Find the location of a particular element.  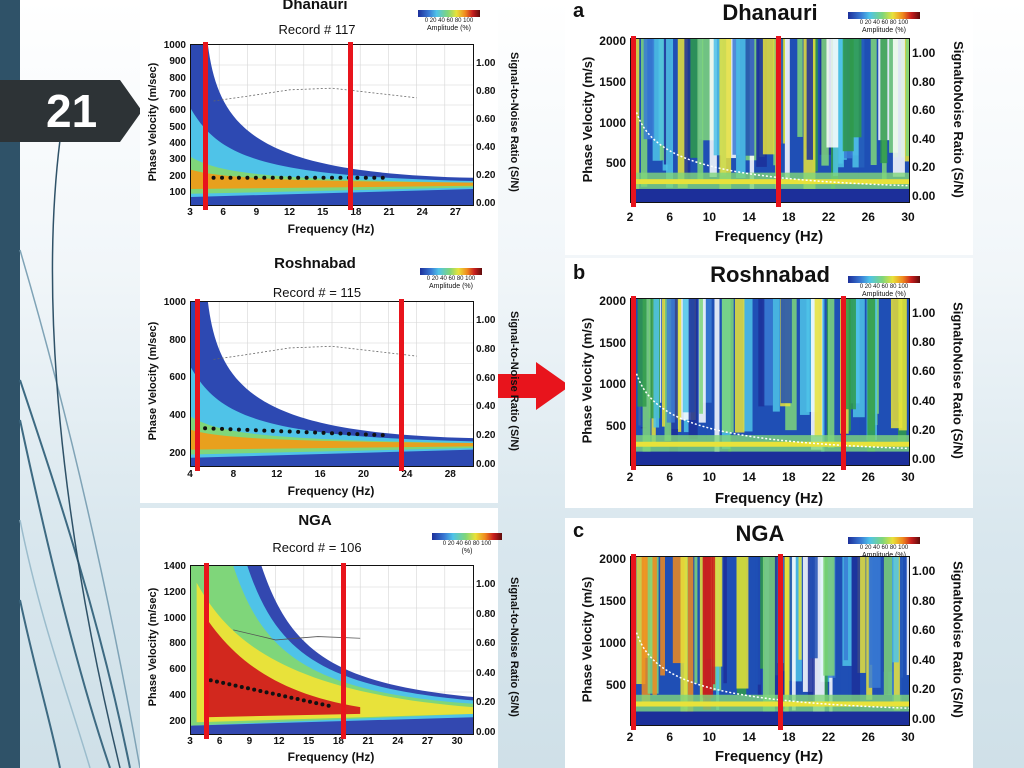

left-panel-1-y-tick: 200 is located at coordinates (177, 176).